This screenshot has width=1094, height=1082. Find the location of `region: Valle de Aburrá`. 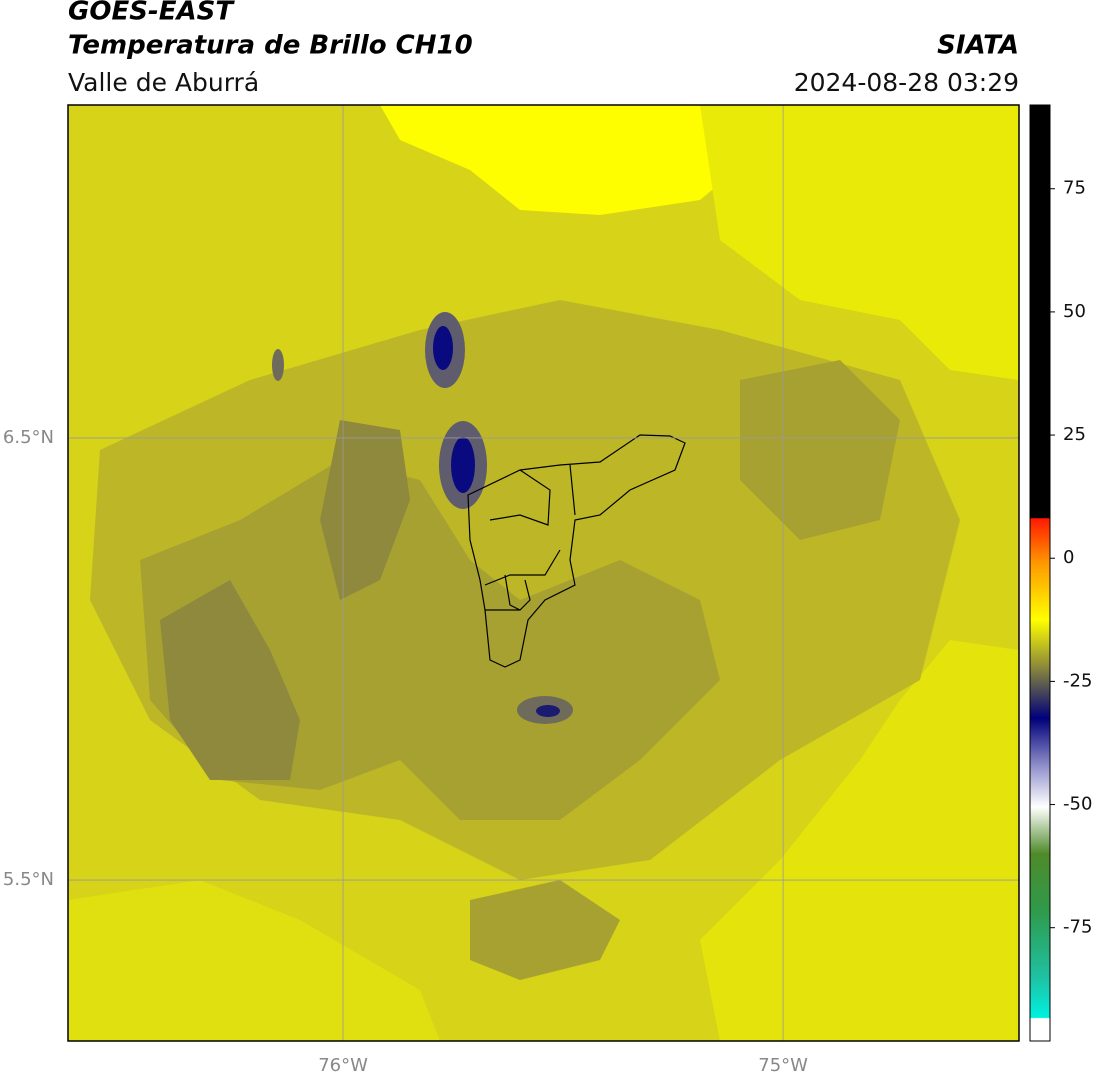

region: Valle de Aburrá is located at coordinates (163, 82).